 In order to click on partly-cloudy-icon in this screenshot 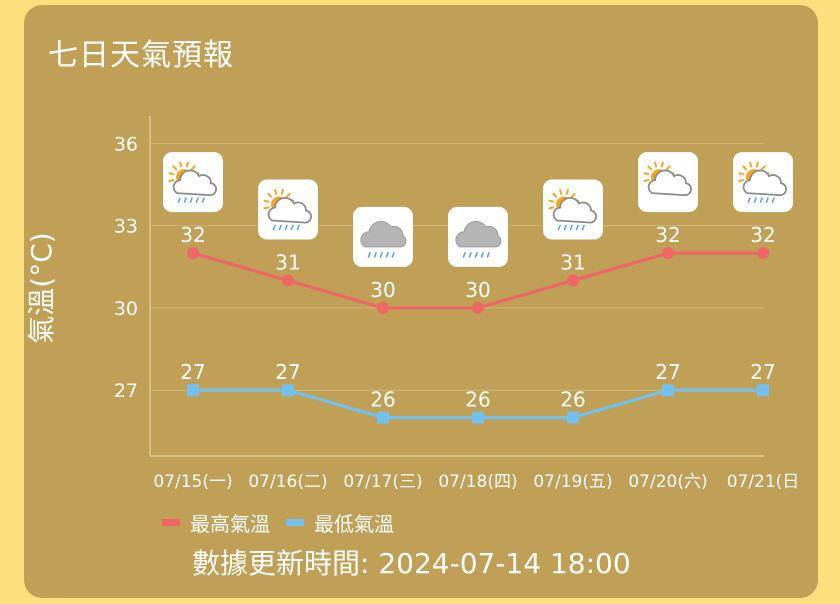, I will do `click(668, 182)`.